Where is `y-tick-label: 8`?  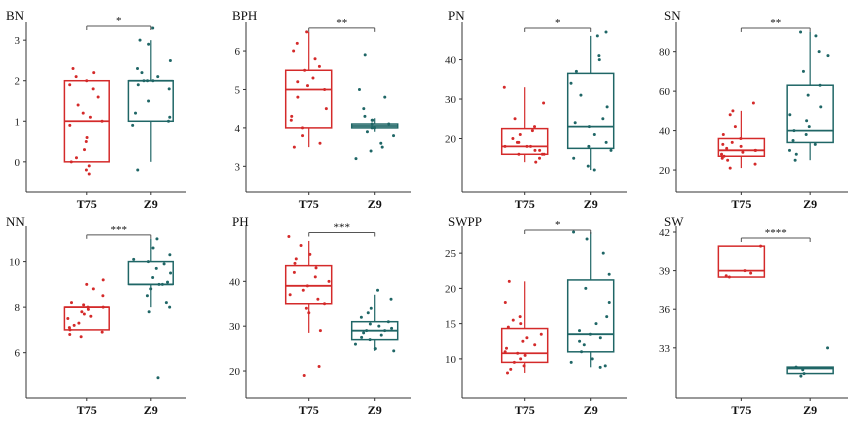
y-tick-label: 8 is located at coordinates (18, 308).